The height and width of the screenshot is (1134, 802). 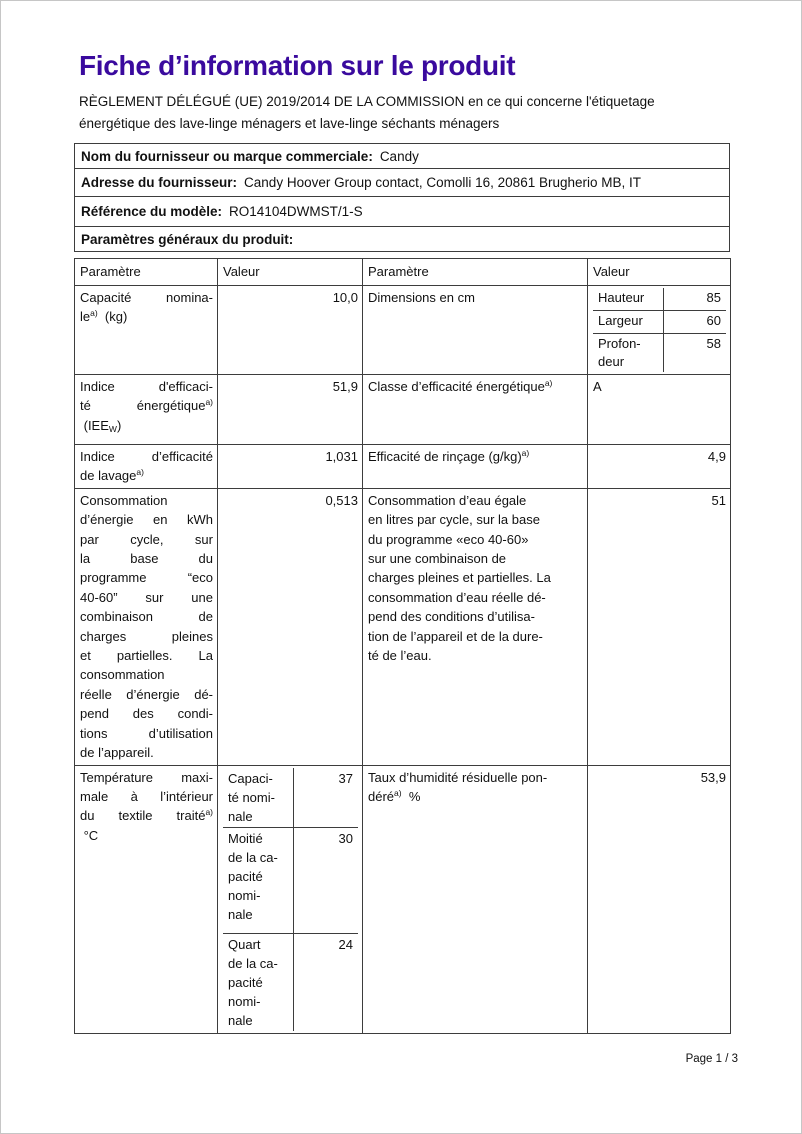 What do you see at coordinates (146, 272) in the screenshot?
I see `header-parametre-1: Paramètre` at bounding box center [146, 272].